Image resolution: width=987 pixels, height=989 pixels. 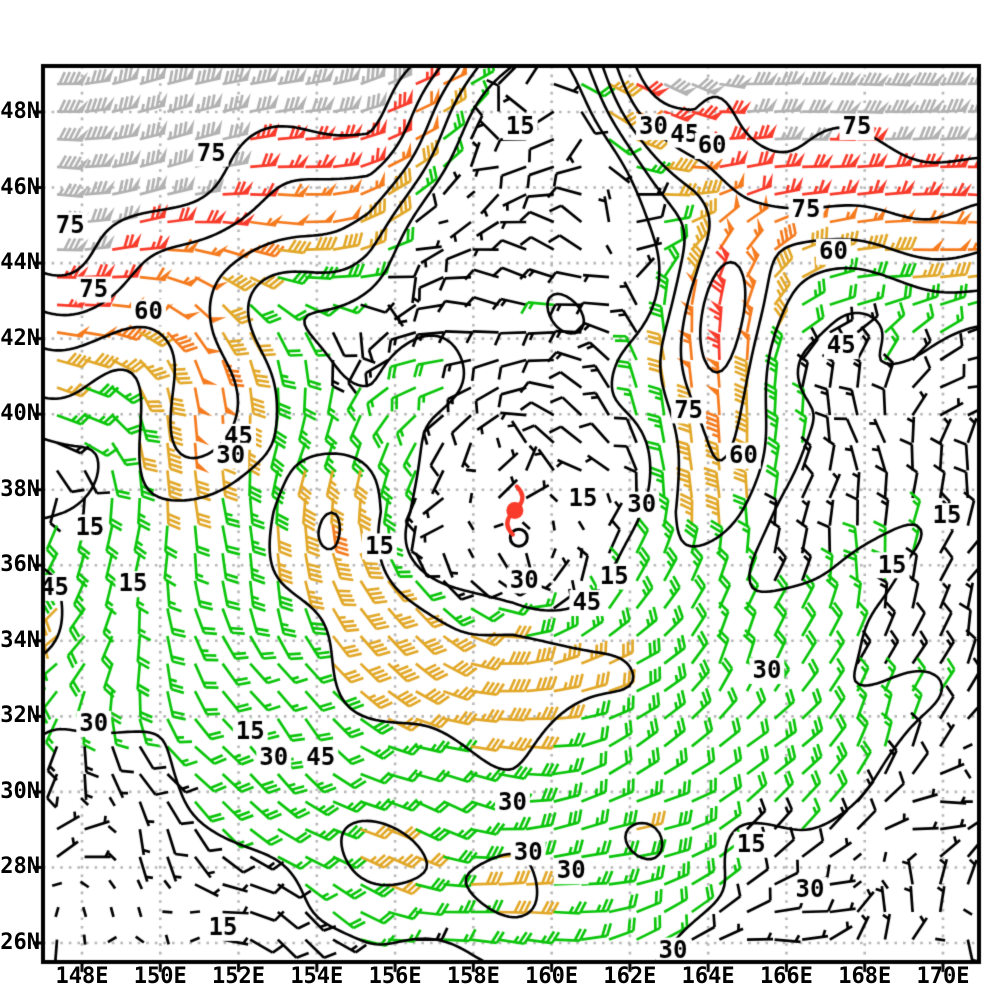 I want to click on lat-tick-label: 44N, so click(x=20, y=263).